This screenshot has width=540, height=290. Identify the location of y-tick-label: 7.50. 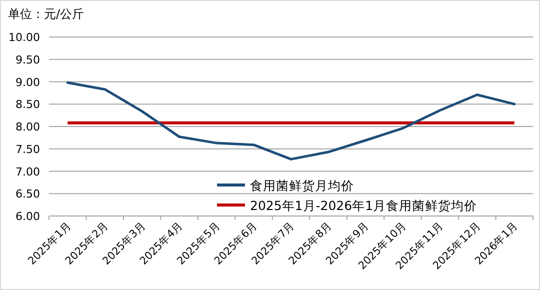
(28, 149).